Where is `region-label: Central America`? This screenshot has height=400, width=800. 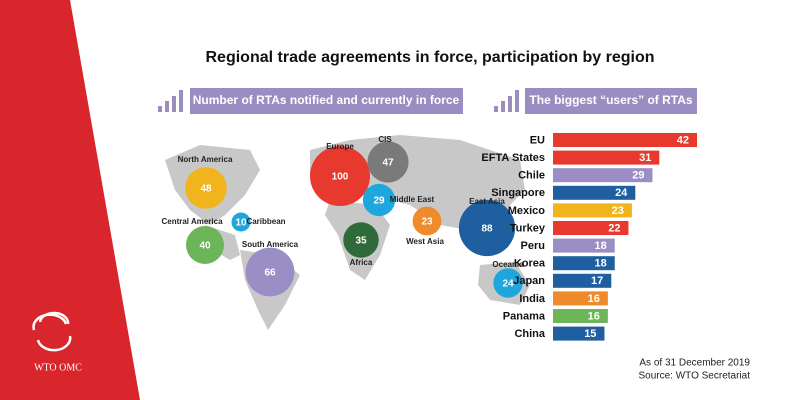 region-label: Central America is located at coordinates (192, 221).